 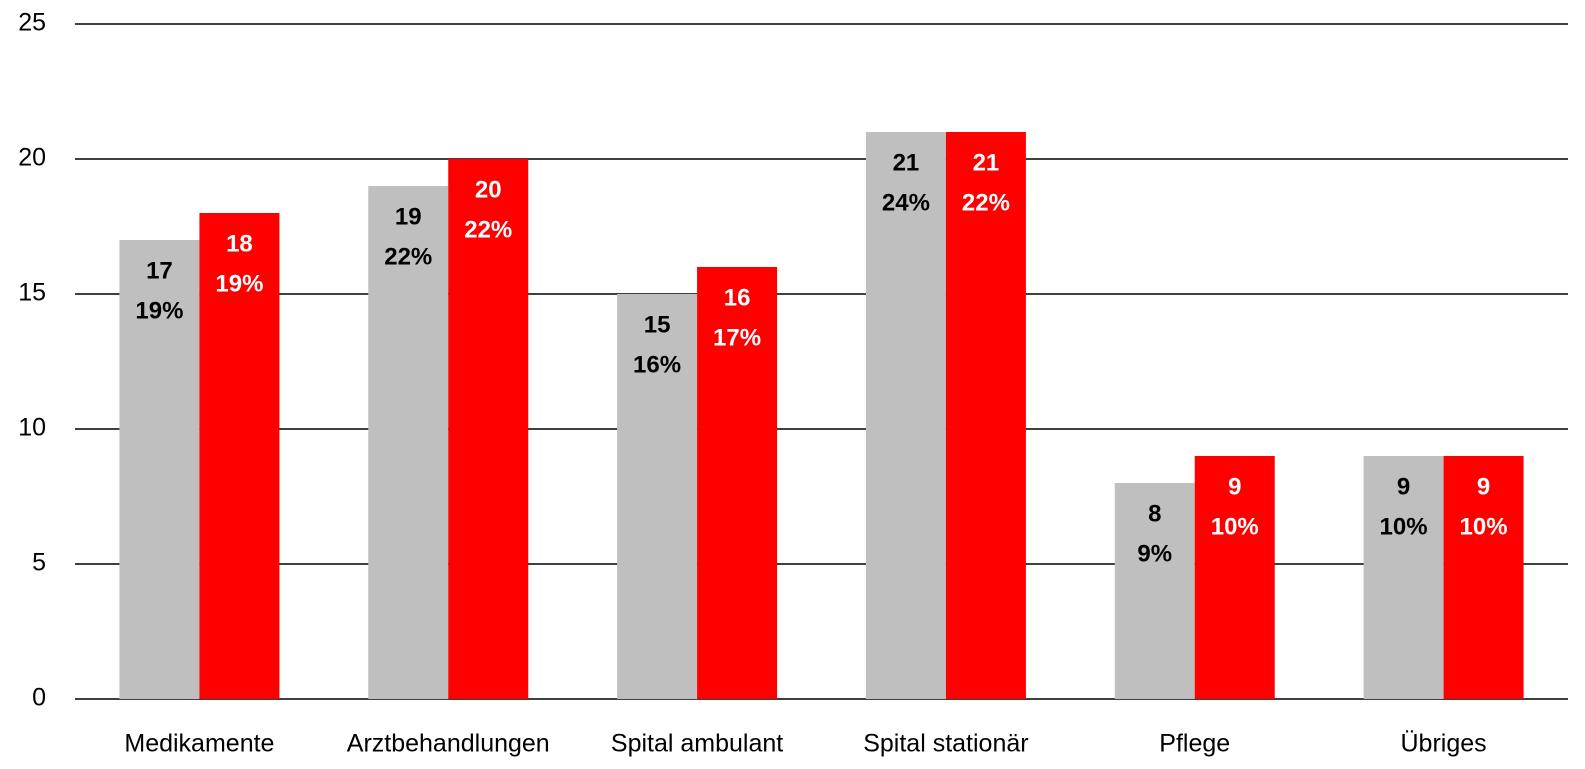 I want to click on share-label: 17%, so click(x=737, y=337).